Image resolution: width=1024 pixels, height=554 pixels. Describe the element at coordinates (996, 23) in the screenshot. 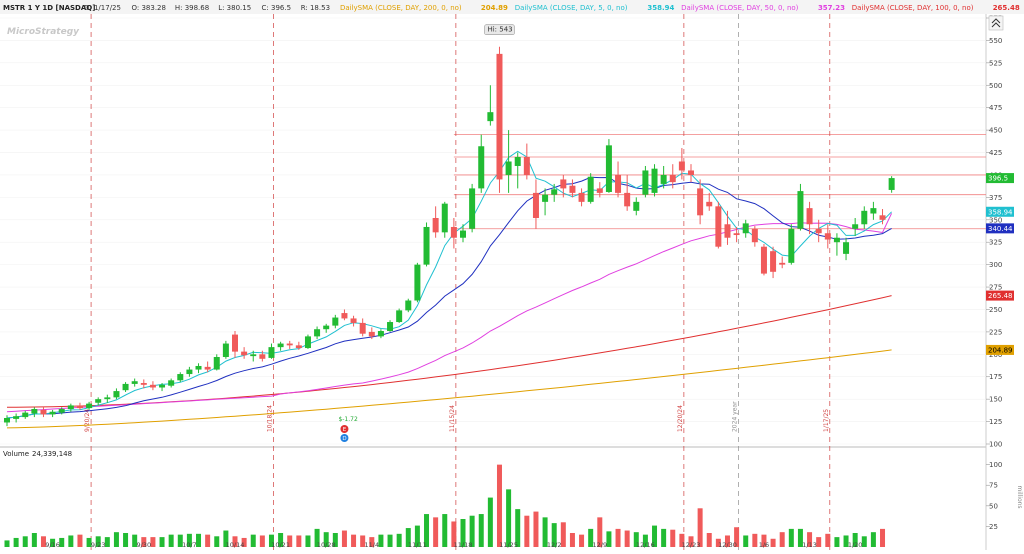

I see `collapse-icon` at that location.